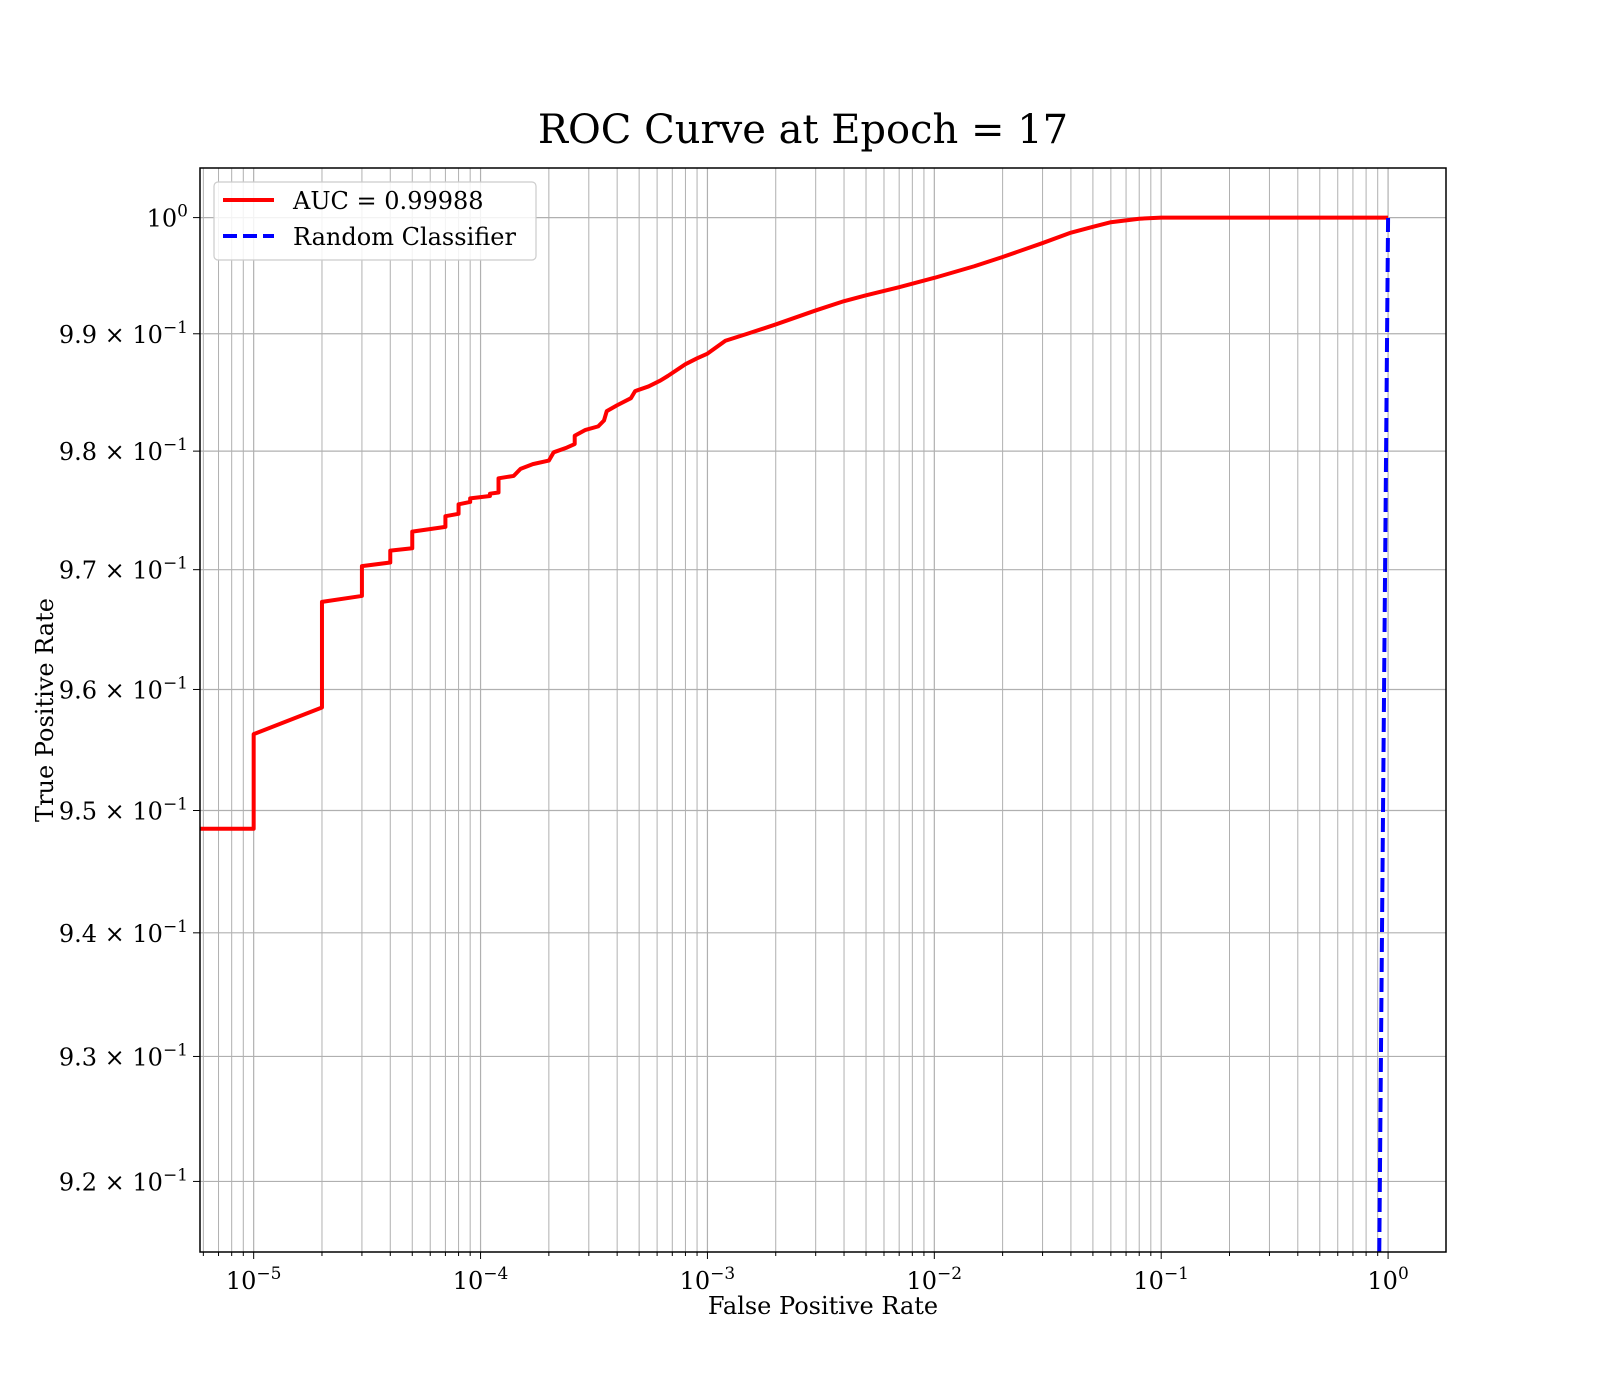  What do you see at coordinates (388, 201) in the screenshot?
I see `legend-label-auc: AUC = 0.99988` at bounding box center [388, 201].